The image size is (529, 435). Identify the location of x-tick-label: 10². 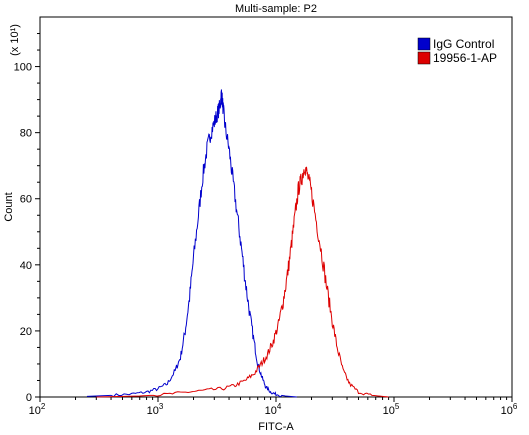
(37, 409).